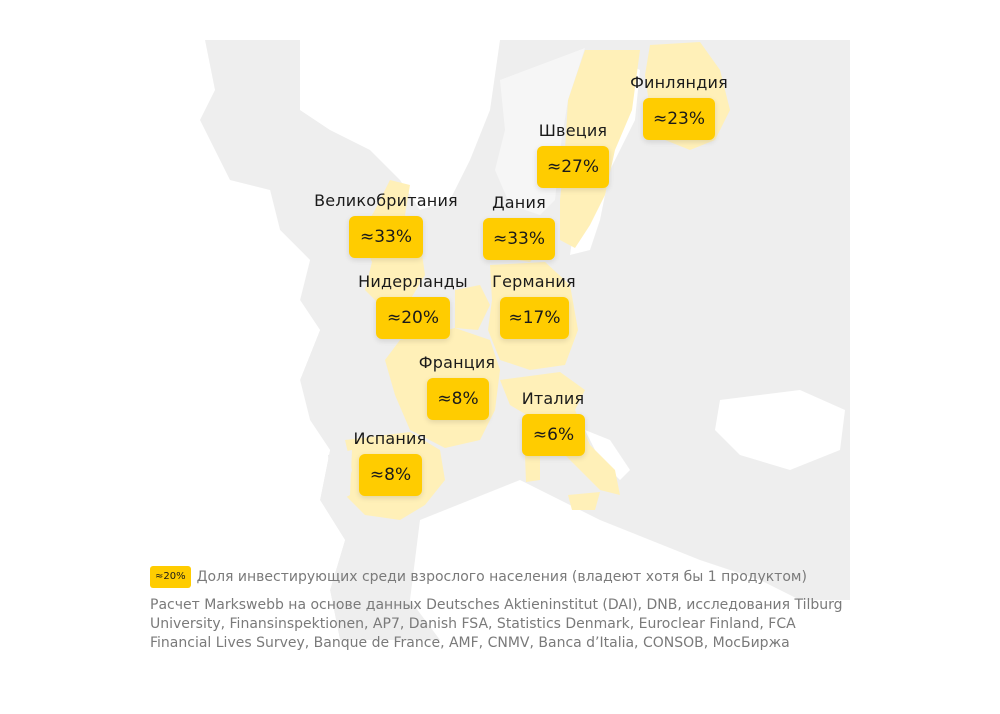 This screenshot has width=1000, height=714. What do you see at coordinates (607, 455) in the screenshot?
I see `sea-adriatic` at bounding box center [607, 455].